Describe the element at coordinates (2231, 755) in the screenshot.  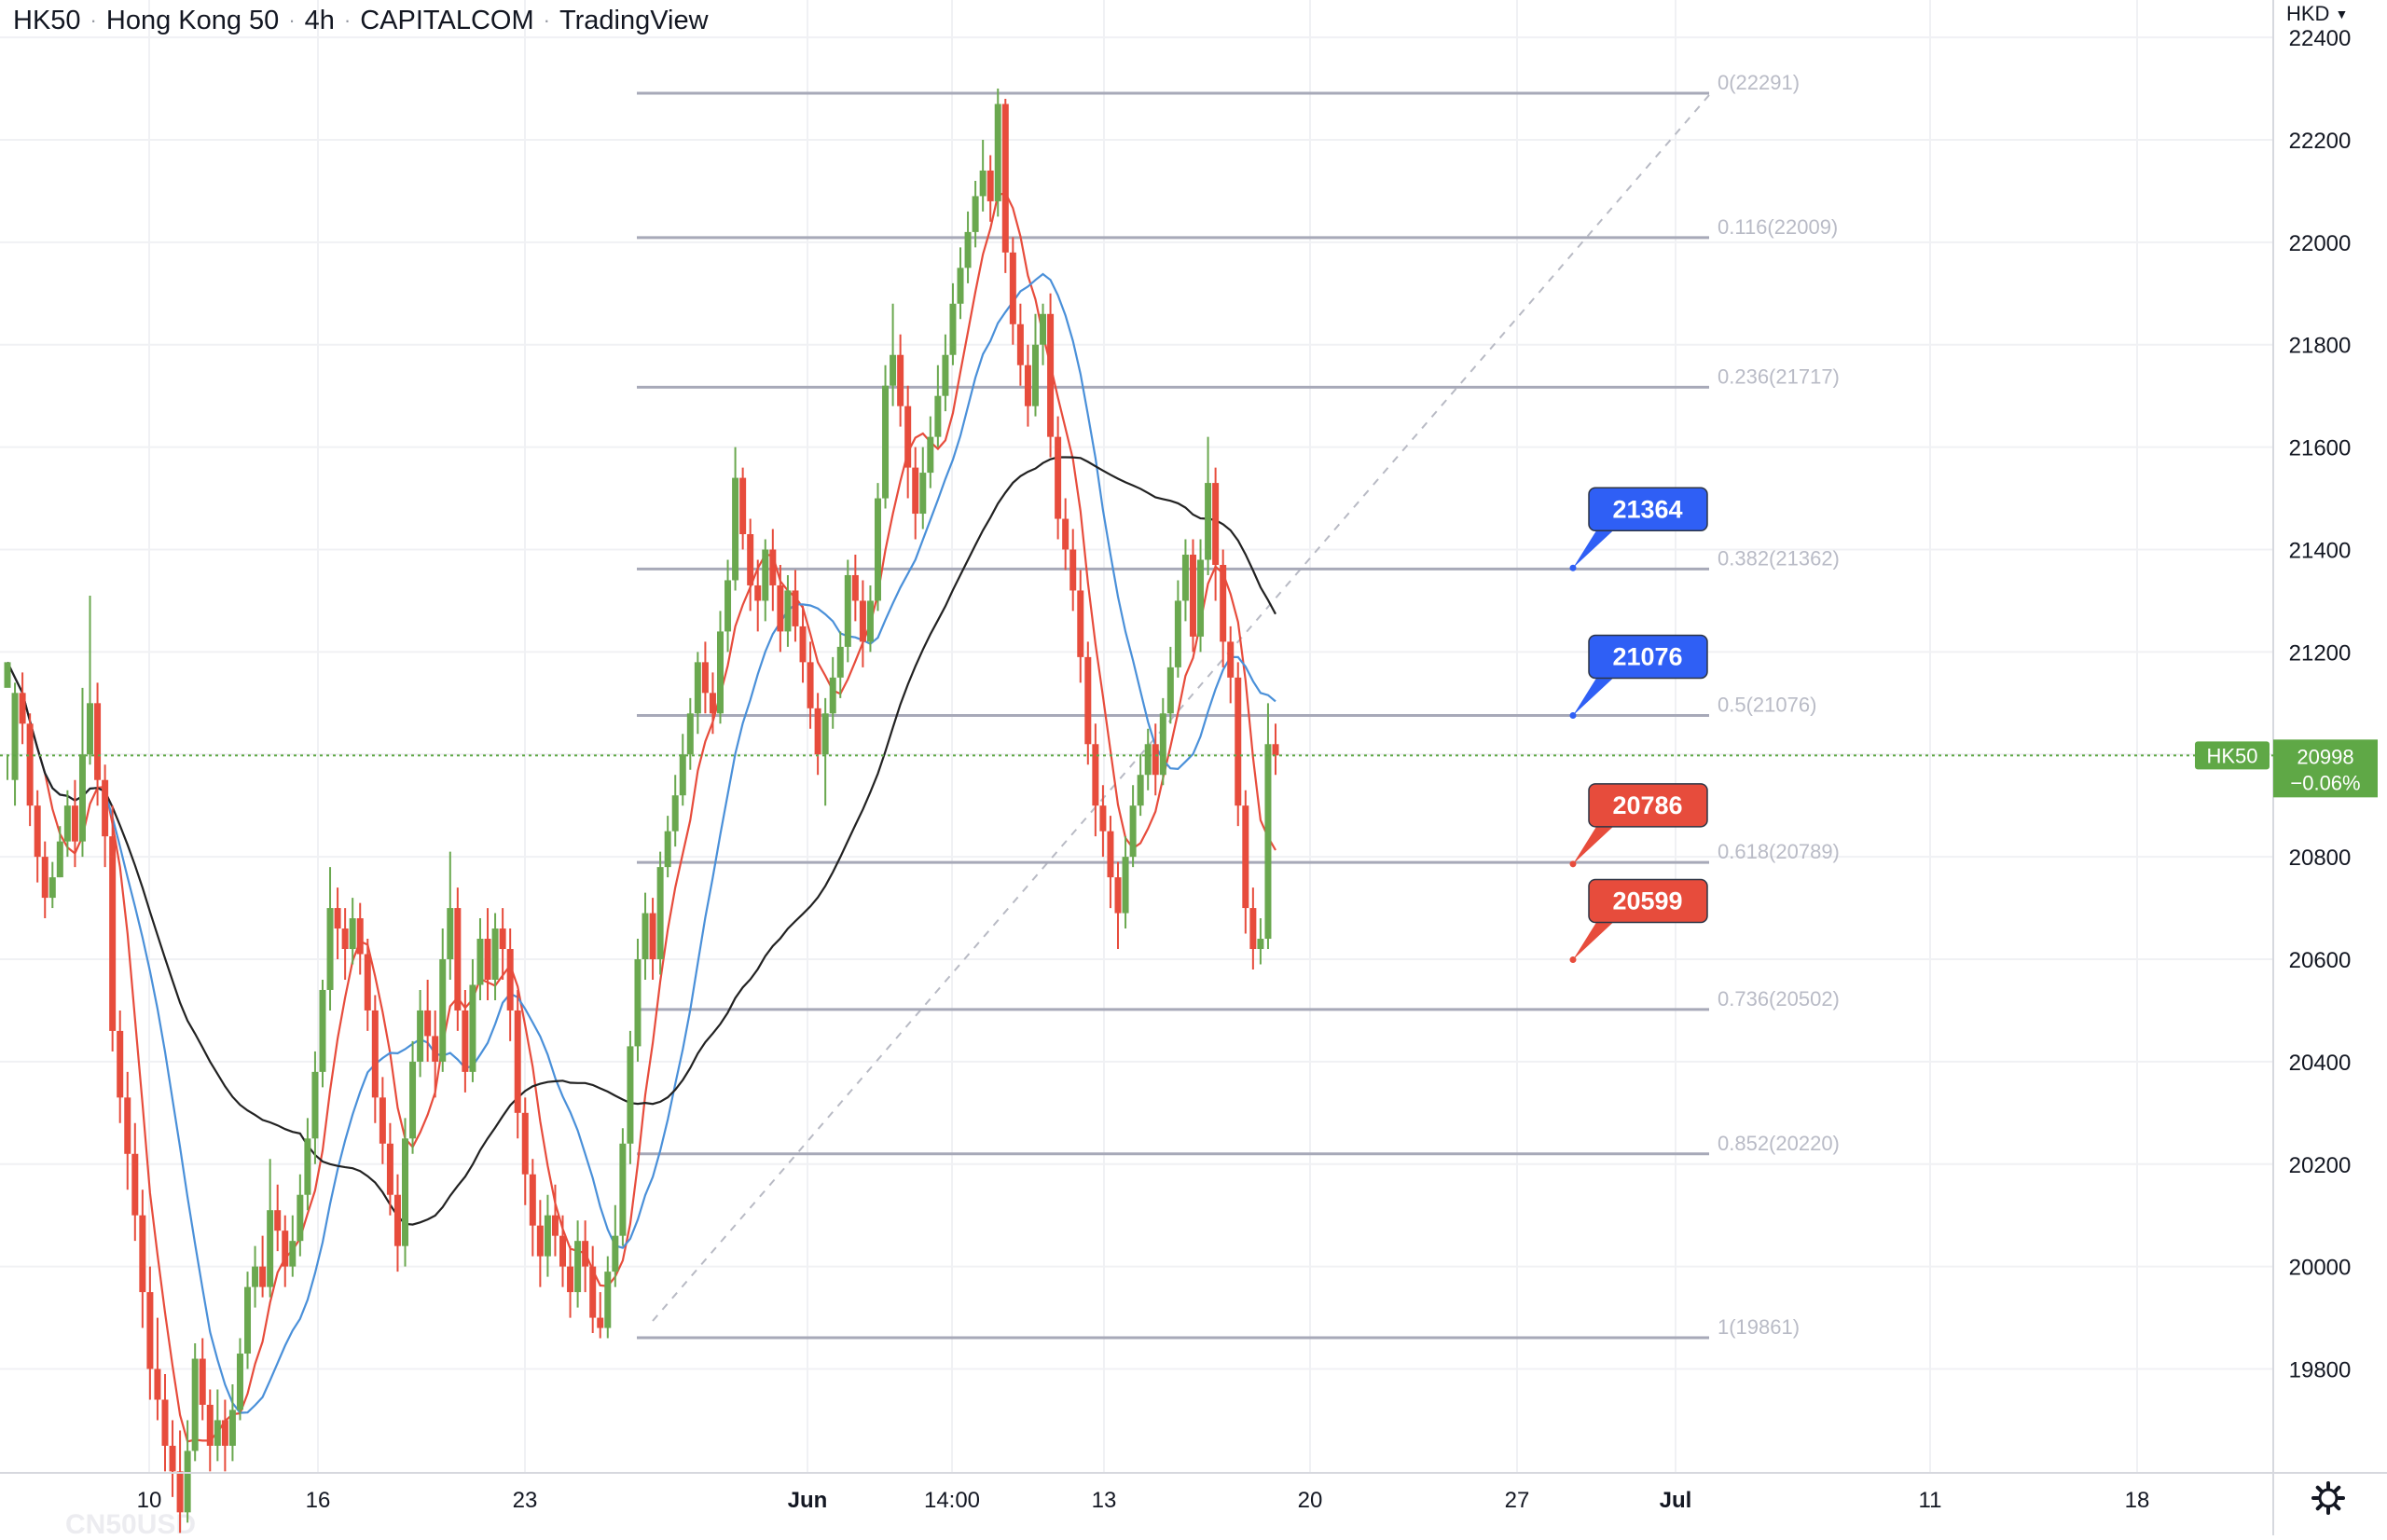
I see `symbol-badge-label: HK50` at that location.